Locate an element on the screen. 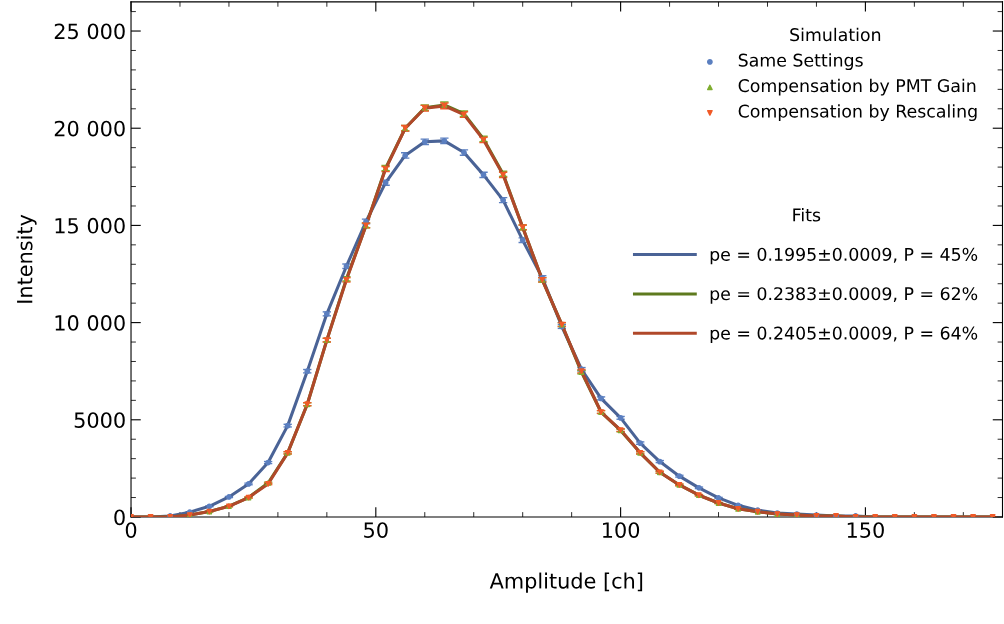 This screenshot has height=624, width=1004. legend-label: pe = 0.1995±0.0009, P = 45% is located at coordinates (844, 256).